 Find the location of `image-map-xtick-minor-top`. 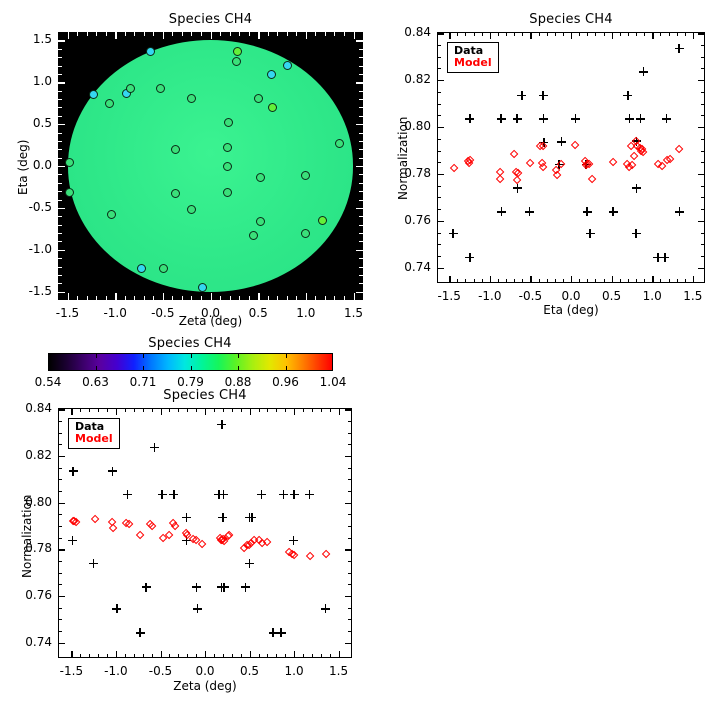

image-map-xtick-minor-top is located at coordinates (78, 34).